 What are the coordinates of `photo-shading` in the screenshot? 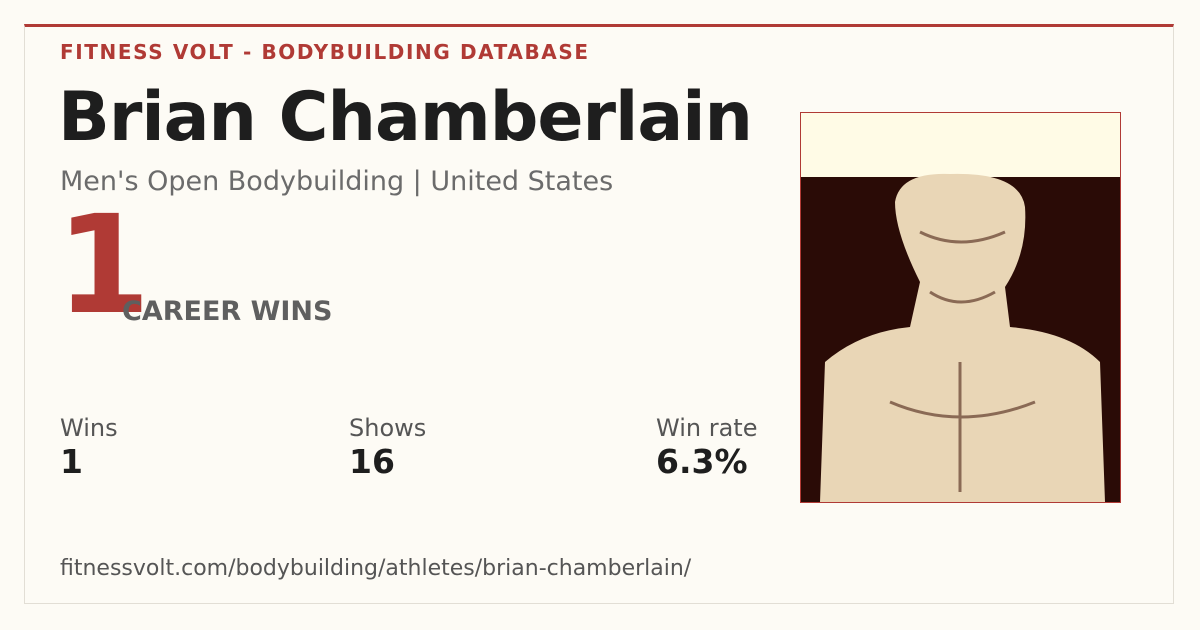 It's located at (962, 361).